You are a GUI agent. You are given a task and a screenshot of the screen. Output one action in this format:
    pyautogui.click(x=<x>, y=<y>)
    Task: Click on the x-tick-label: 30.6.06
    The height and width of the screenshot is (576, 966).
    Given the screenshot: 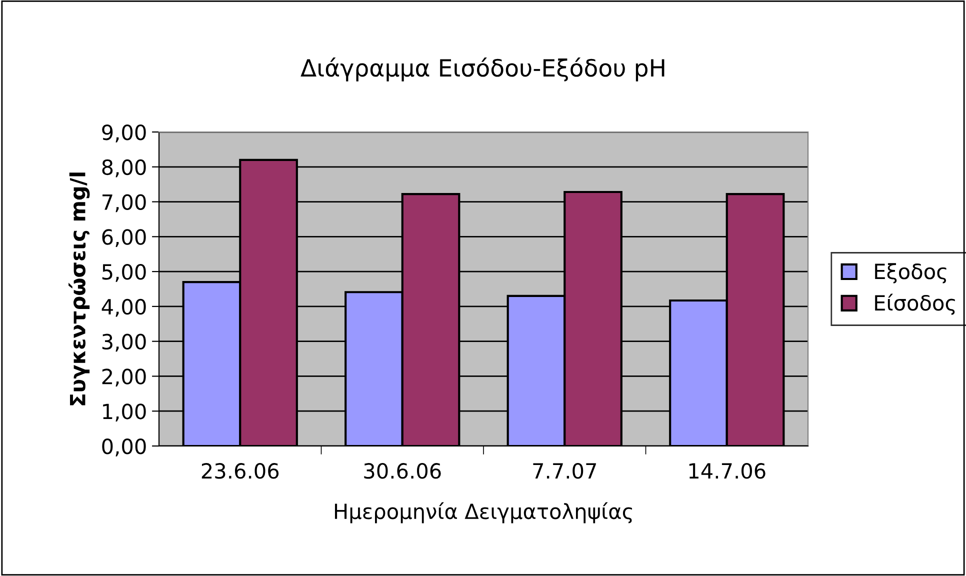 What is the action you would take?
    pyautogui.click(x=402, y=471)
    